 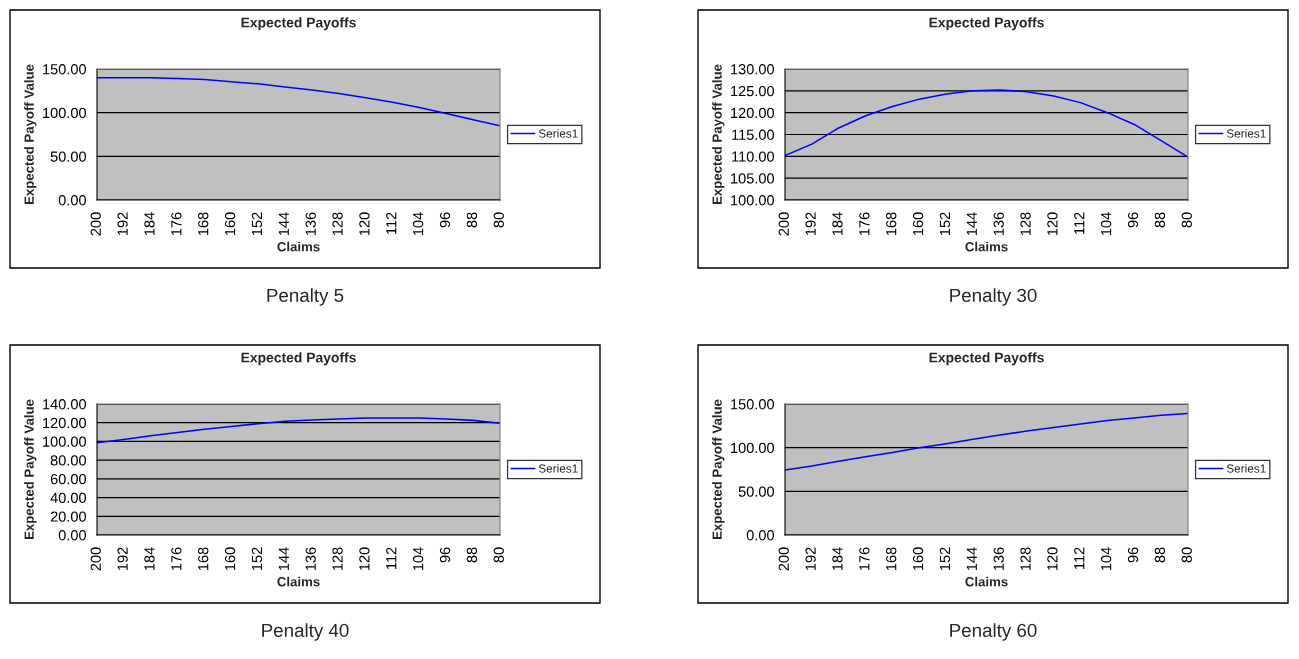 I want to click on y-tick-label: 110.00, so click(x=753, y=156).